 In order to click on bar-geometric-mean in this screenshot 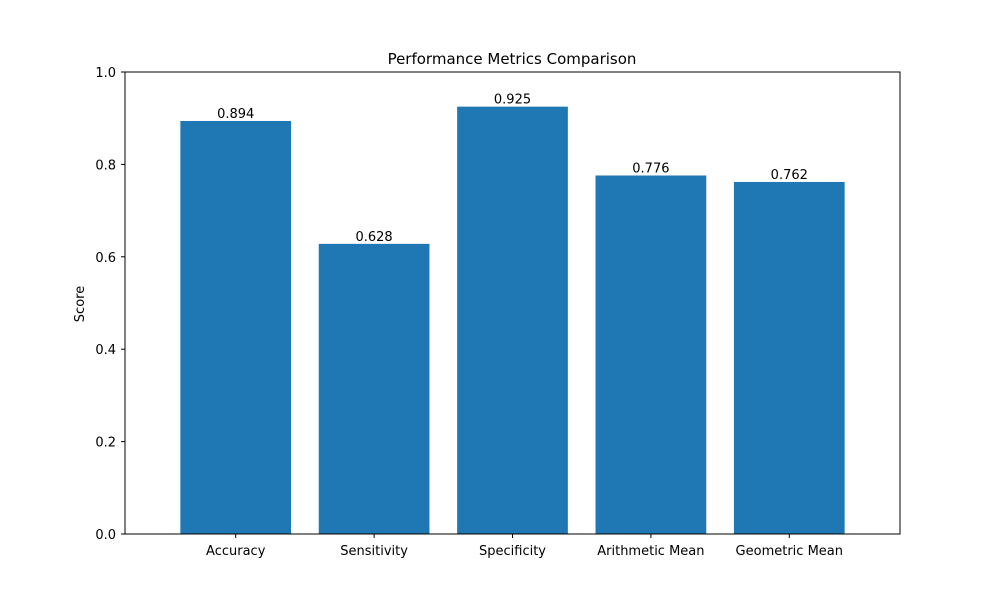, I will do `click(789, 357)`.